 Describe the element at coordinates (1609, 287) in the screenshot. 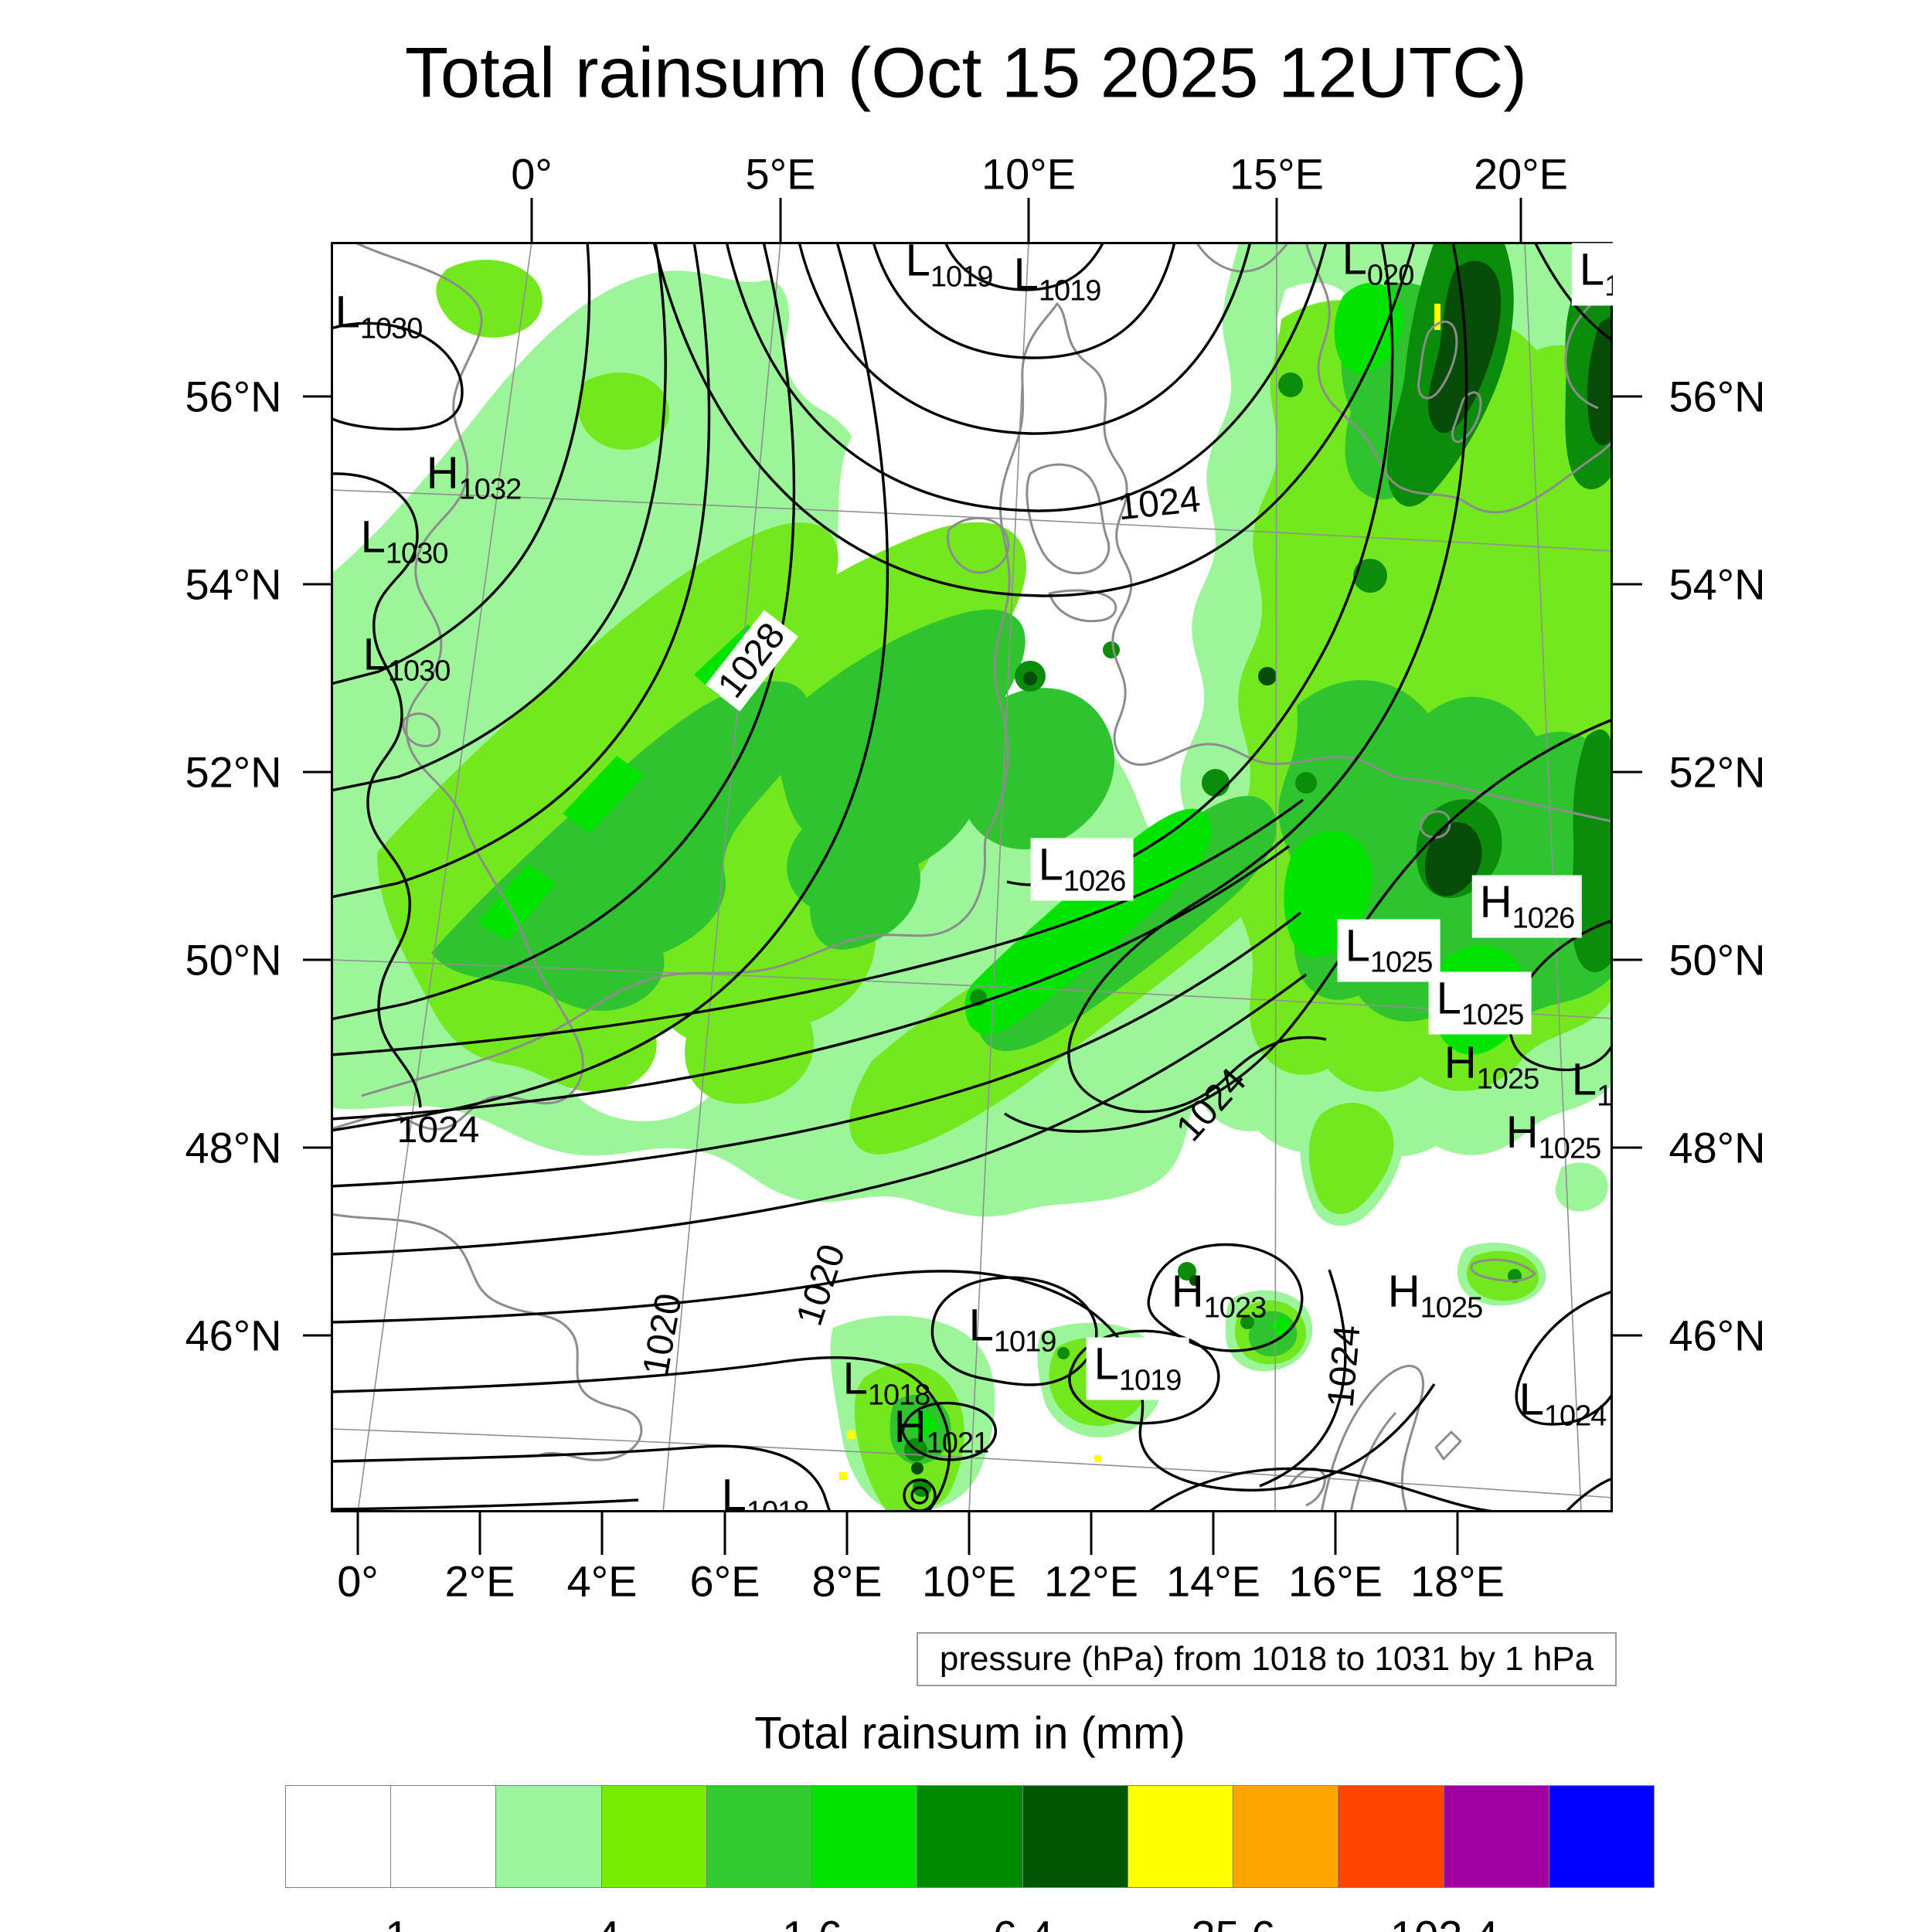

I see `pressure-value: 1` at that location.